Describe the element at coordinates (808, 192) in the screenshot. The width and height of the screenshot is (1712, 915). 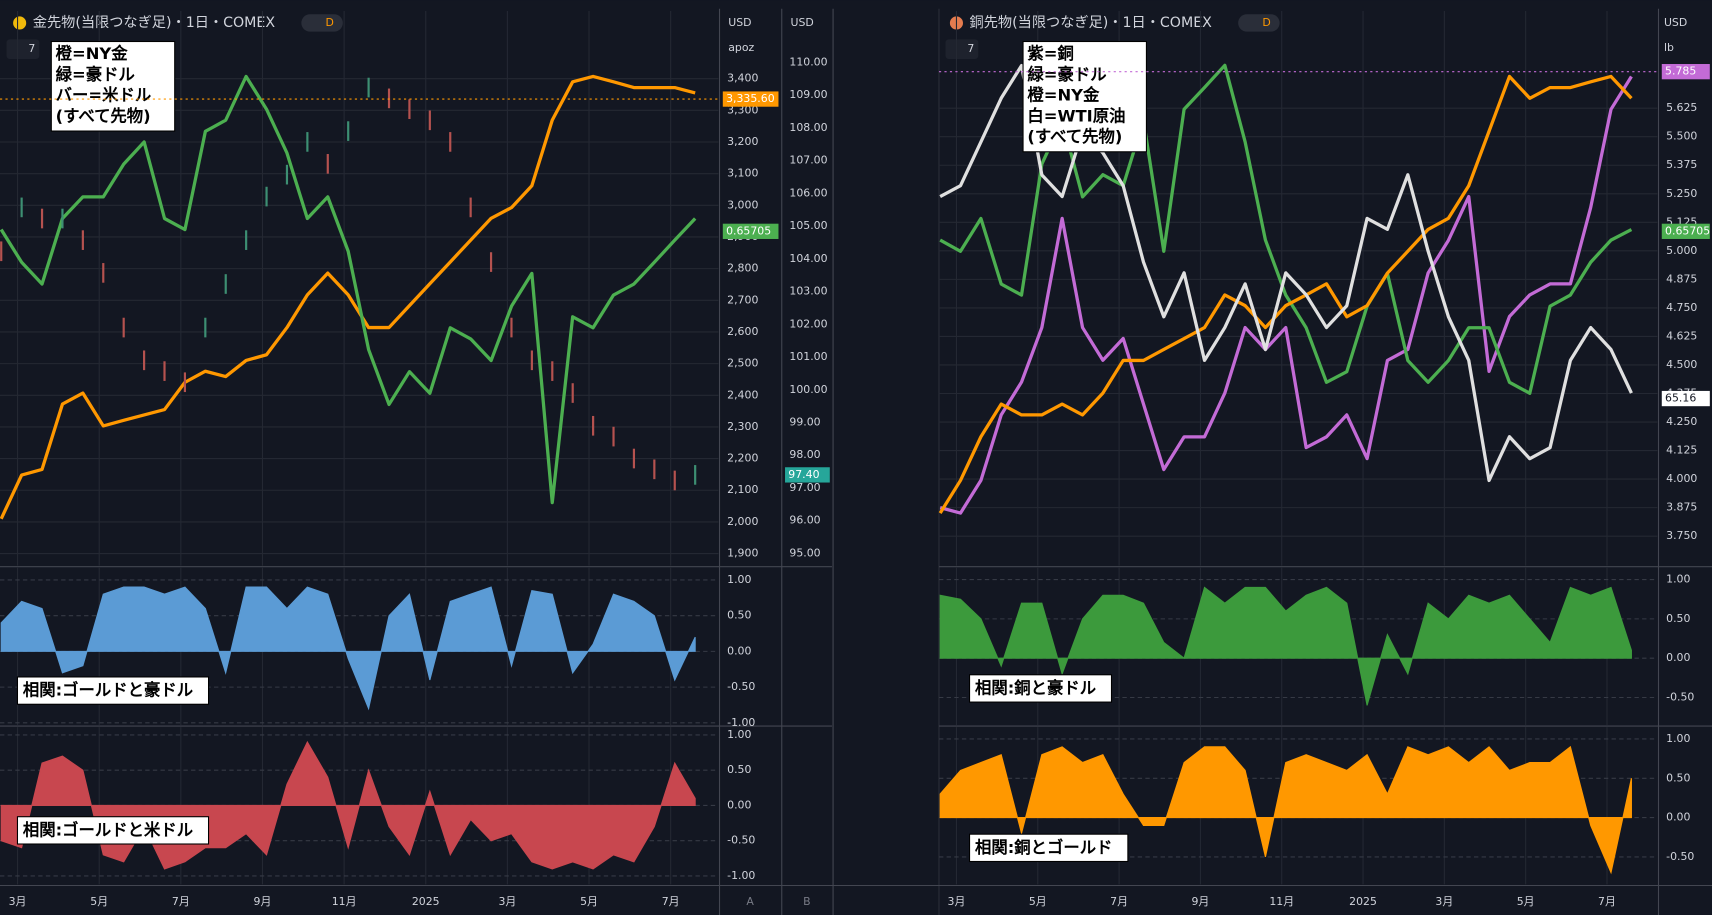
I see `y2-tick-label: 106.00` at that location.